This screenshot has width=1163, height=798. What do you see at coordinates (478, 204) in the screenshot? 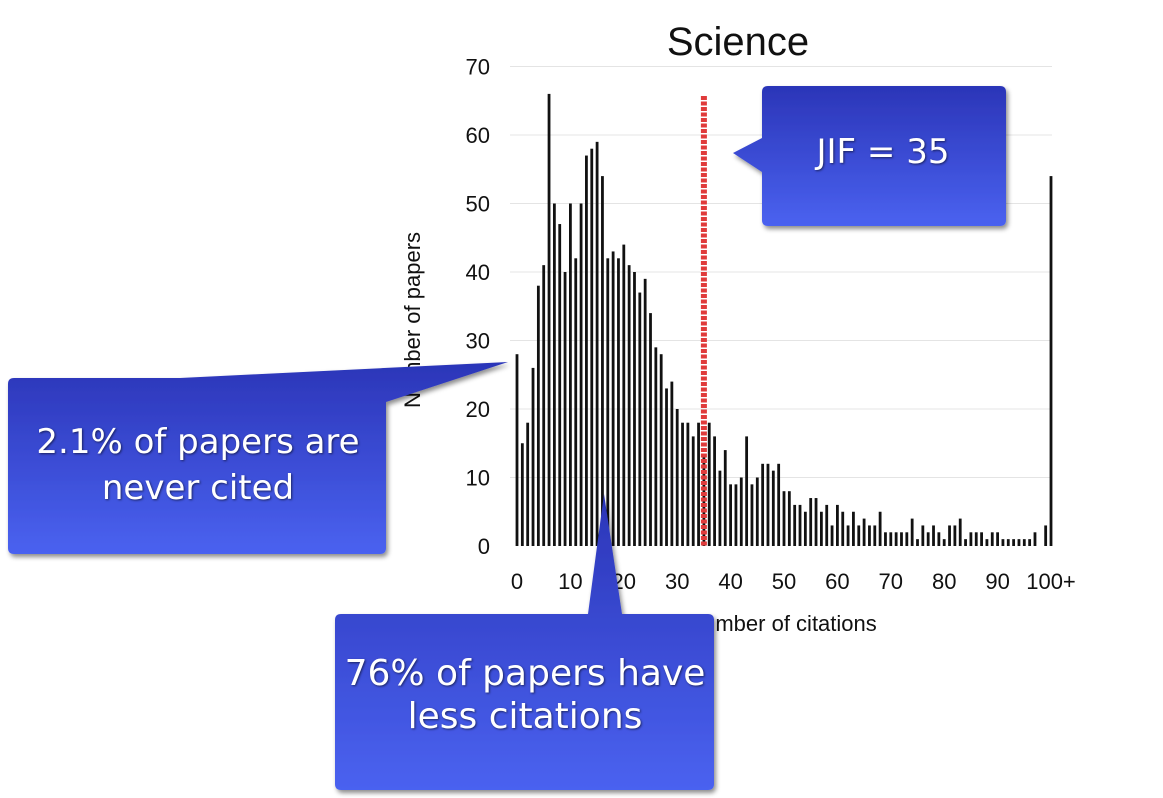
I see `y-tick-label: 50` at bounding box center [478, 204].